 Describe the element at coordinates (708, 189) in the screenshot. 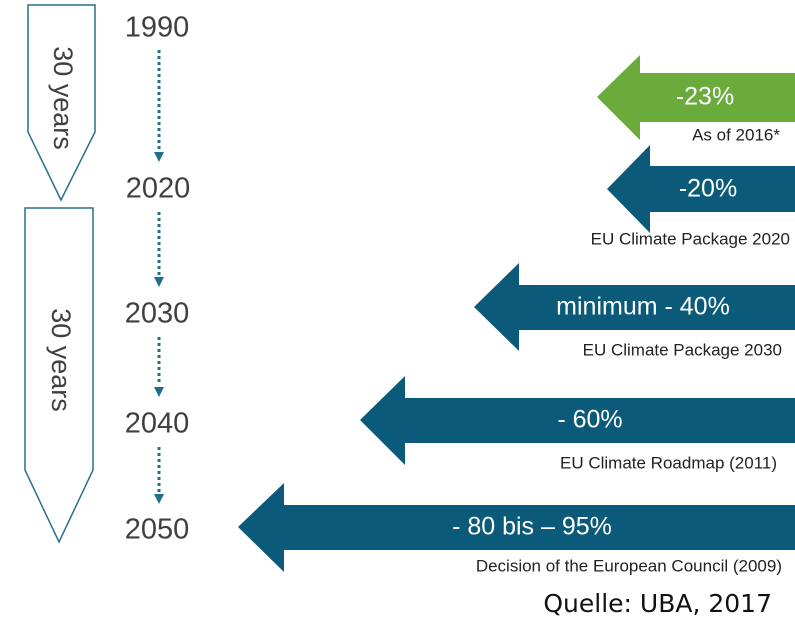

I see `target-value: -20%` at that location.